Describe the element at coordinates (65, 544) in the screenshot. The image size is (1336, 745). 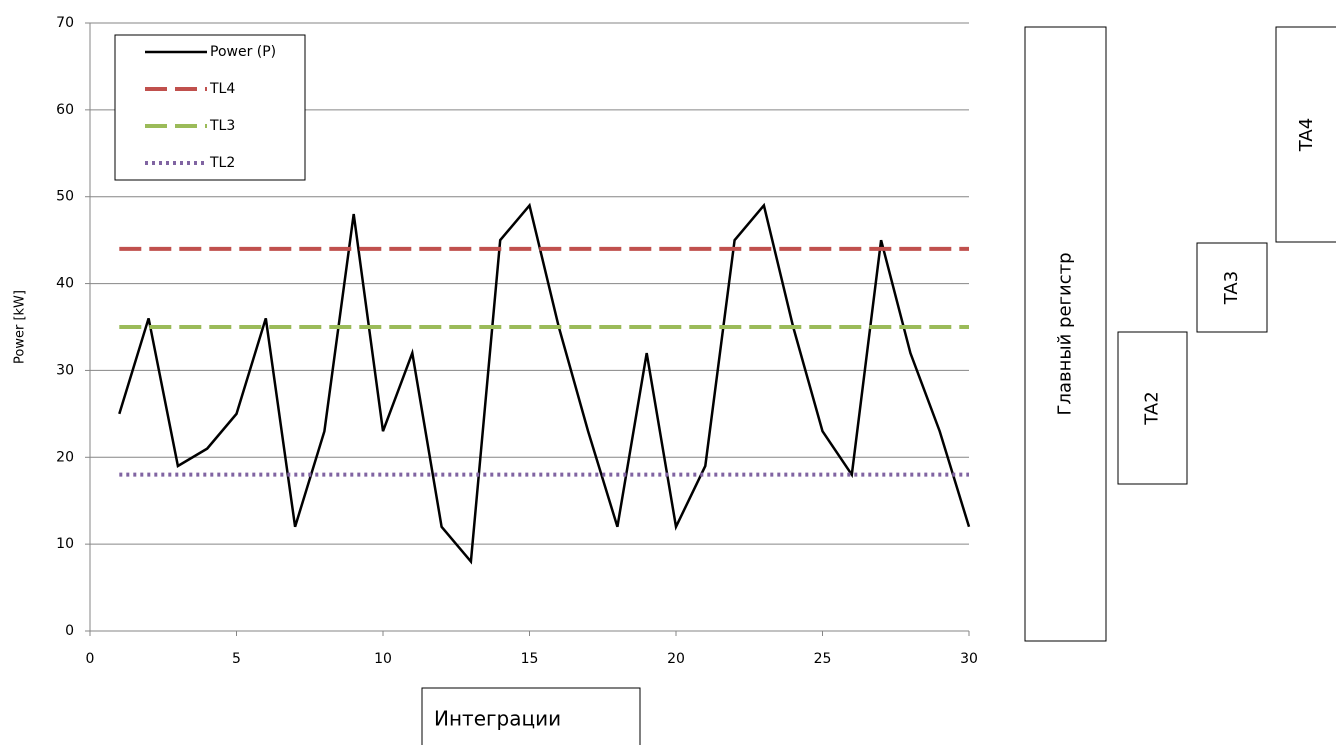
I see `y-tick-label: 10` at that location.